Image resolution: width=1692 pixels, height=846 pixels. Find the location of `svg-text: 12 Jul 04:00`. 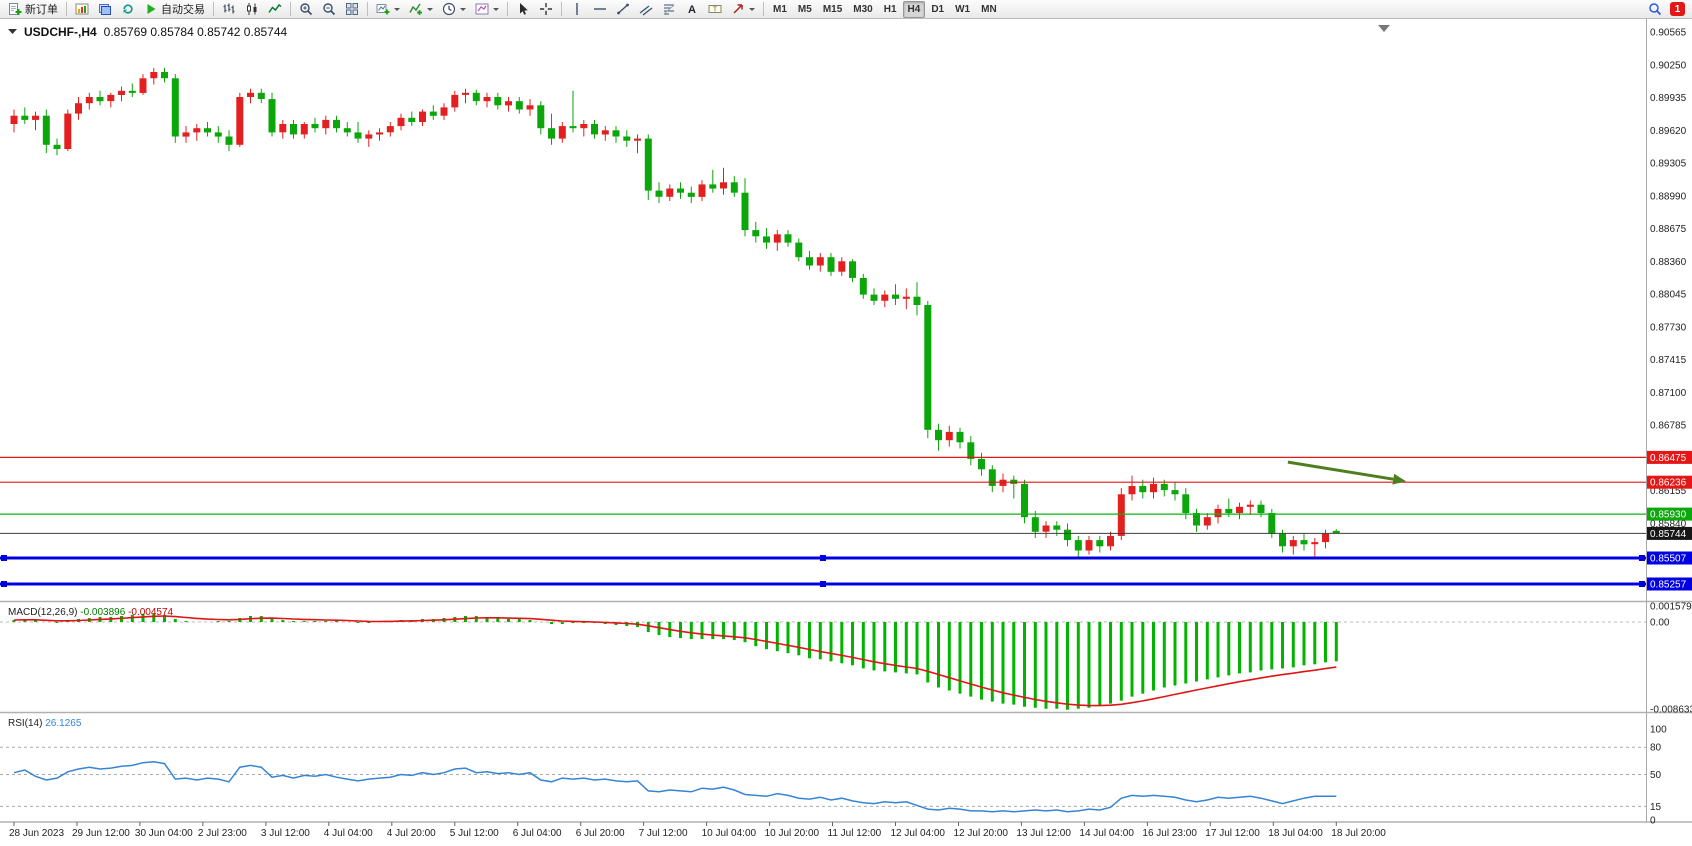

svg-text: 12 Jul 04:00 is located at coordinates (918, 833).